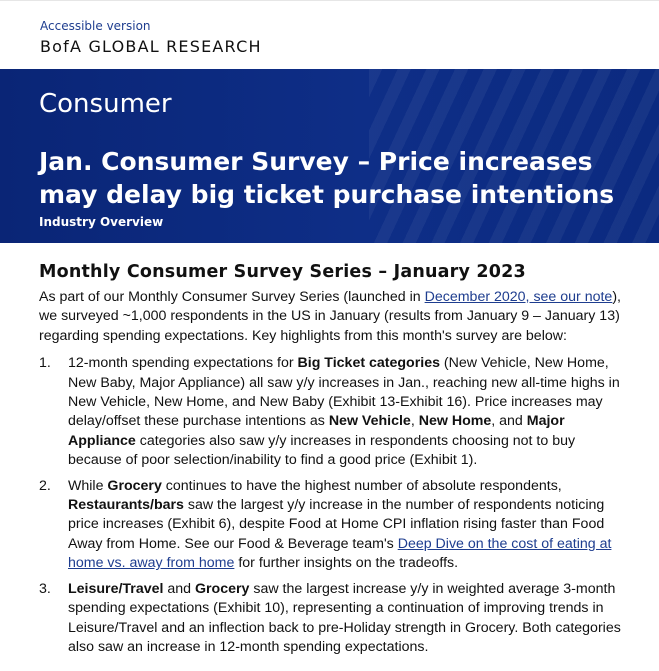 The width and height of the screenshot is (659, 671). I want to click on item-bold: New Vehicle, so click(369, 421).